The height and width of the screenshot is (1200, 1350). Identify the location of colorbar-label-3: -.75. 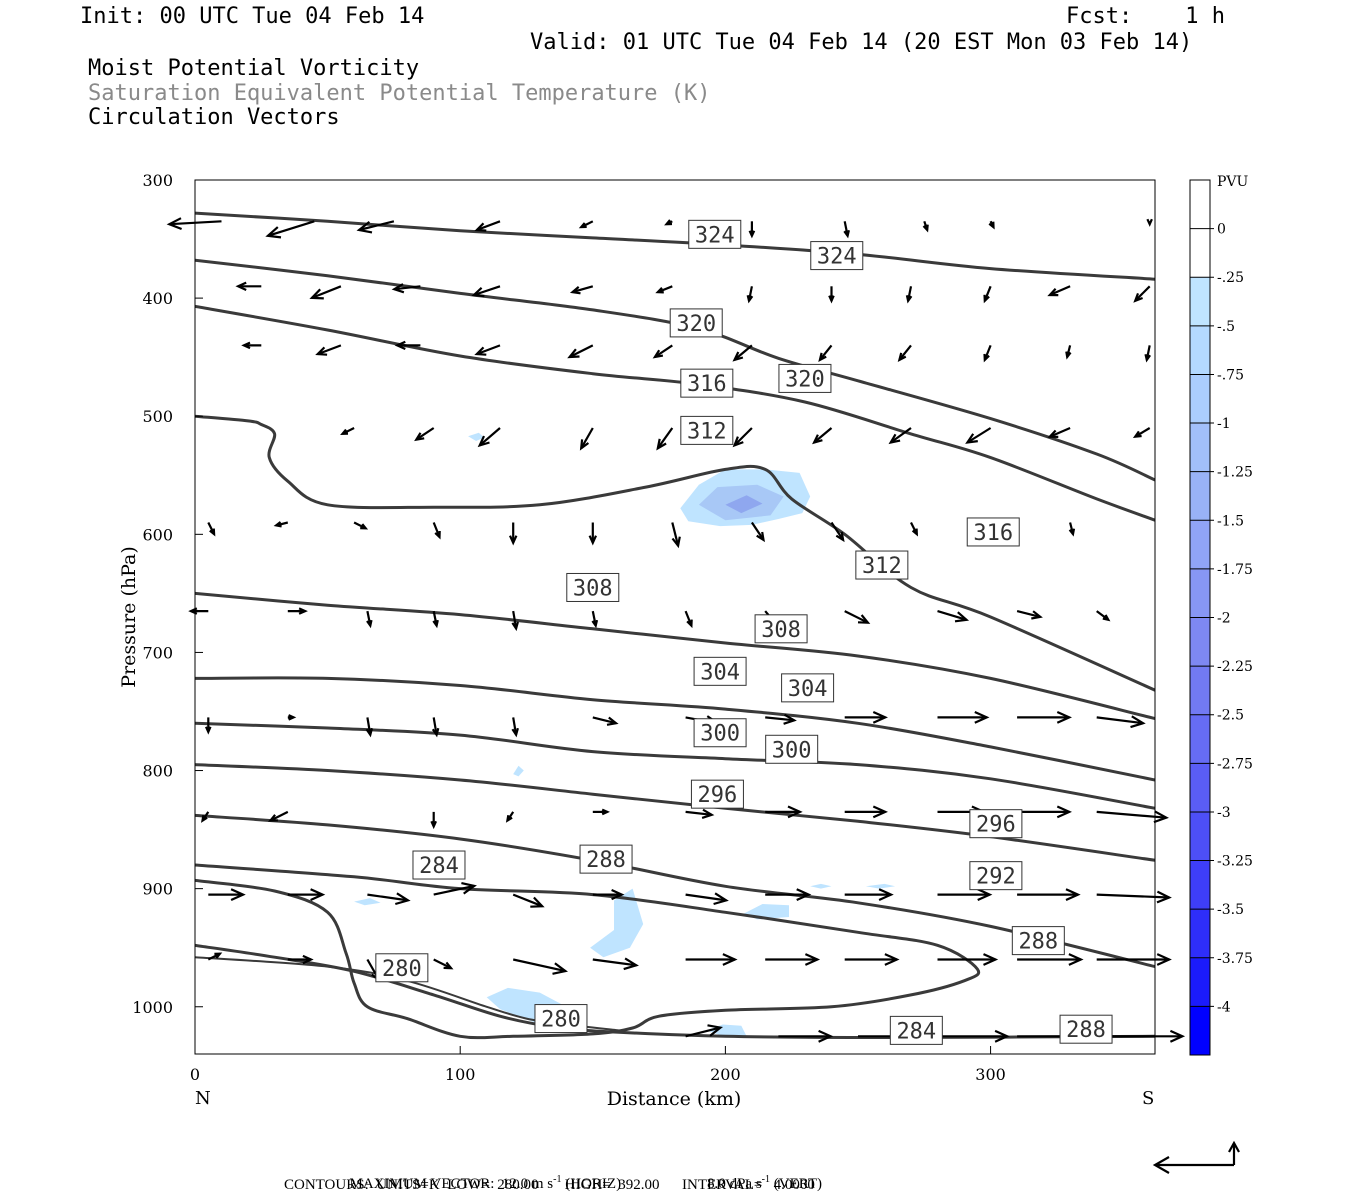
(1230, 375).